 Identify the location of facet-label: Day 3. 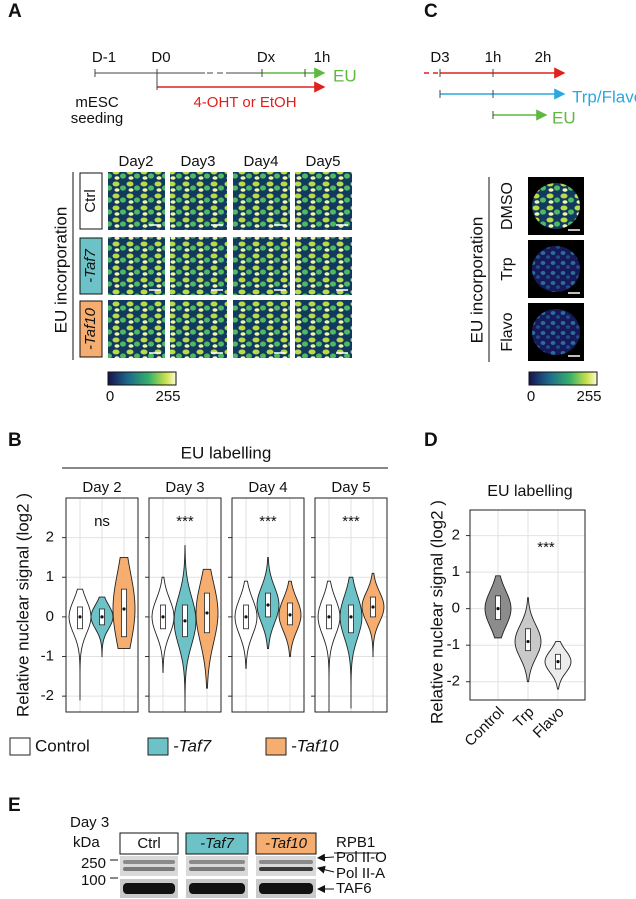
(184, 487).